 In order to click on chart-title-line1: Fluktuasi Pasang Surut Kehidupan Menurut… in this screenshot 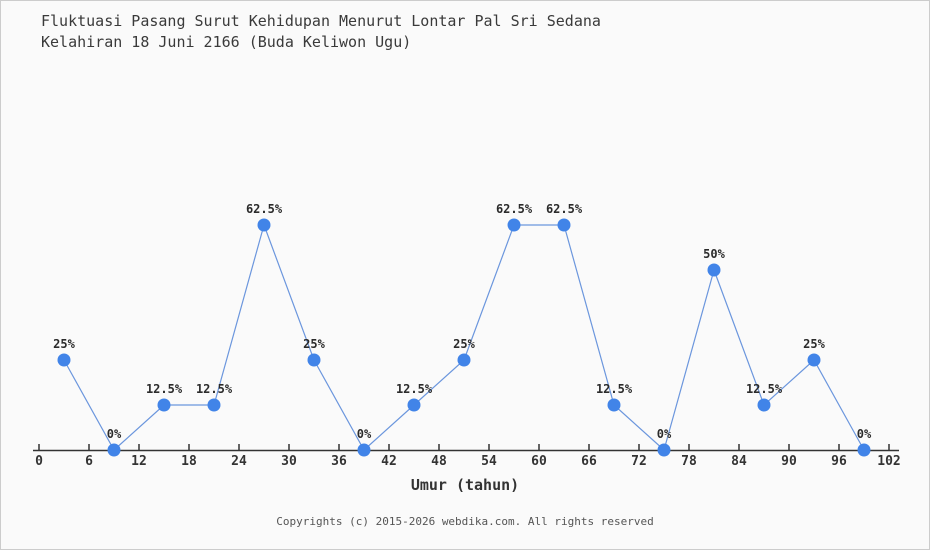, I will do `click(321, 21)`.